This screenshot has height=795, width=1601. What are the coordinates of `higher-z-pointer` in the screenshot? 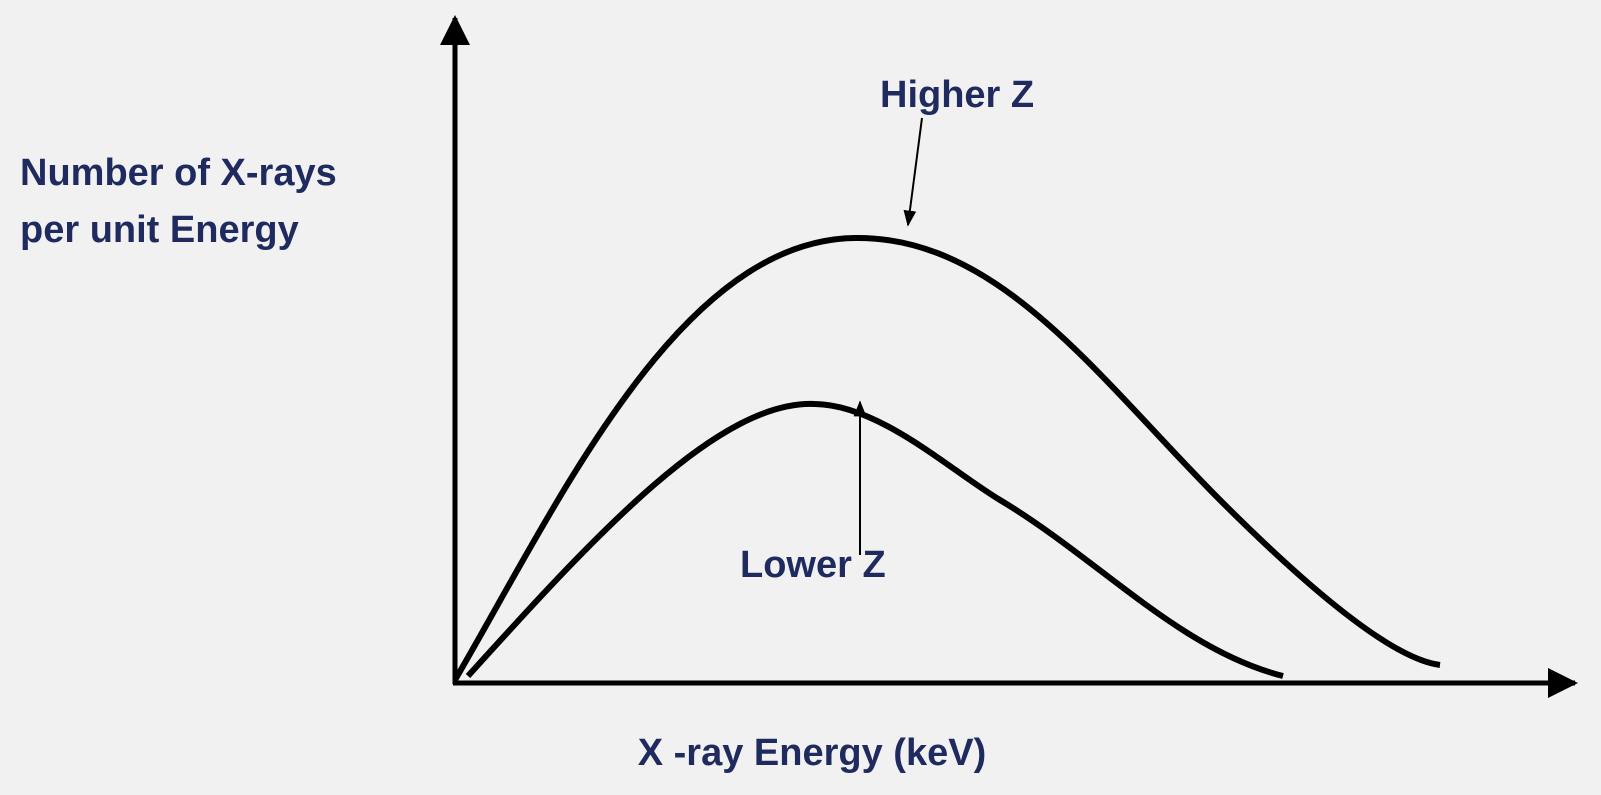 It's located at (913, 172).